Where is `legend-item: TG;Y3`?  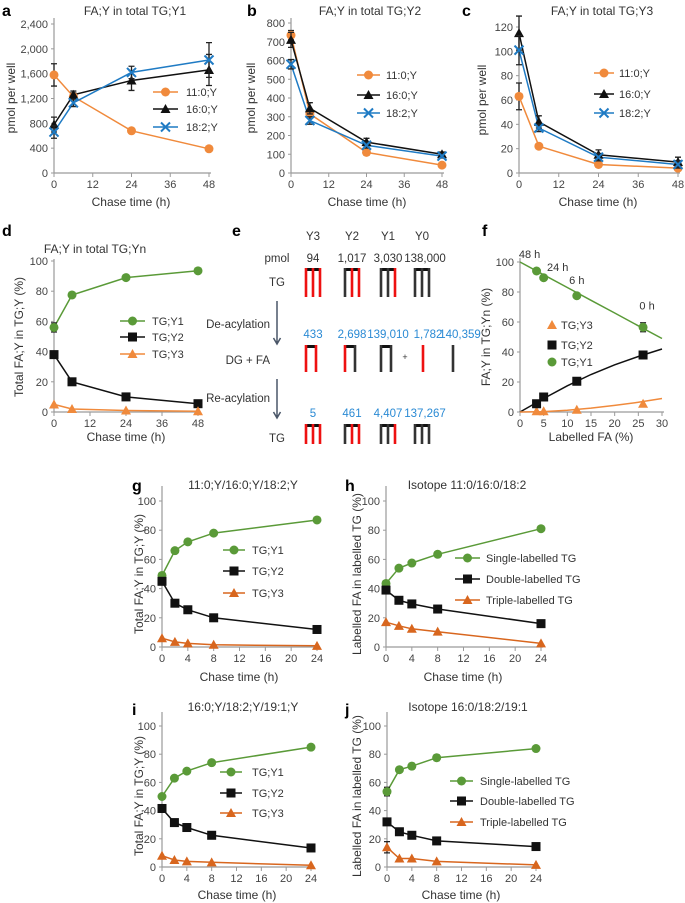
legend-item: TG;Y3 is located at coordinates (253, 594).